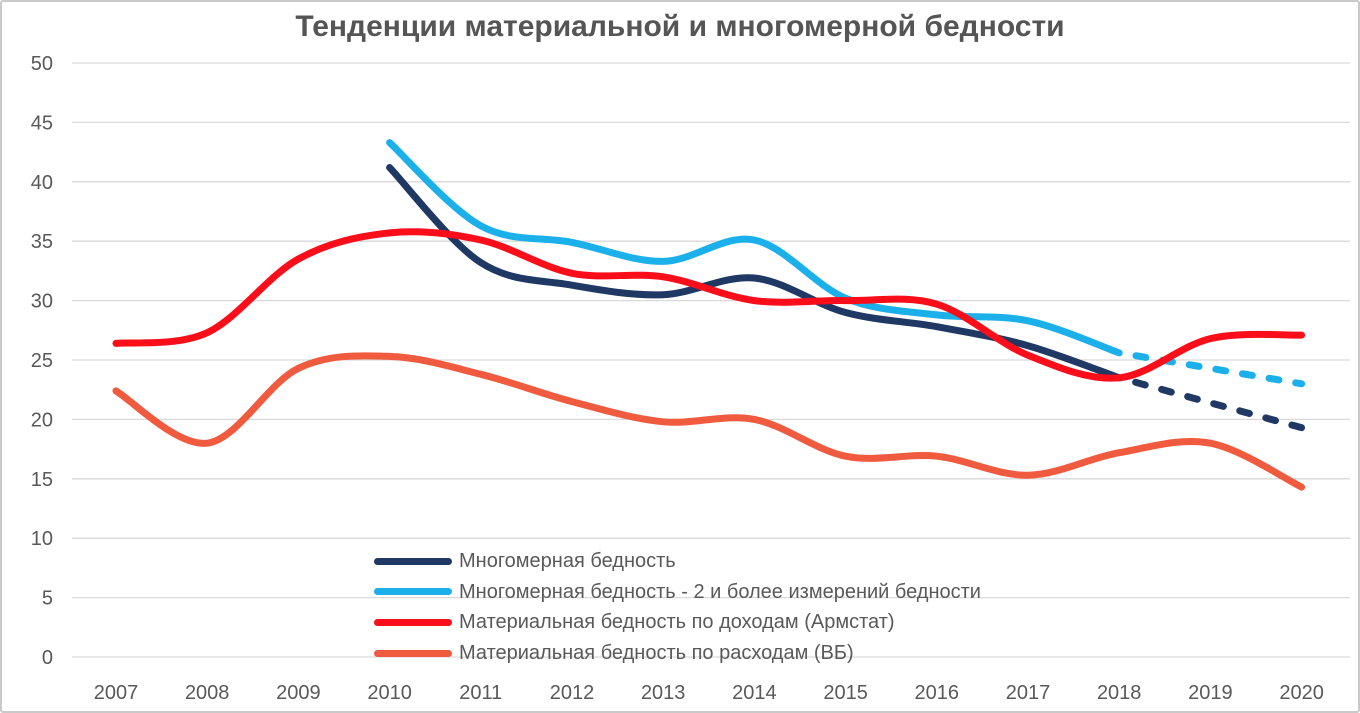 The image size is (1360, 713). What do you see at coordinates (207, 693) in the screenshot?
I see `x-axis-tick-label: 2008` at bounding box center [207, 693].